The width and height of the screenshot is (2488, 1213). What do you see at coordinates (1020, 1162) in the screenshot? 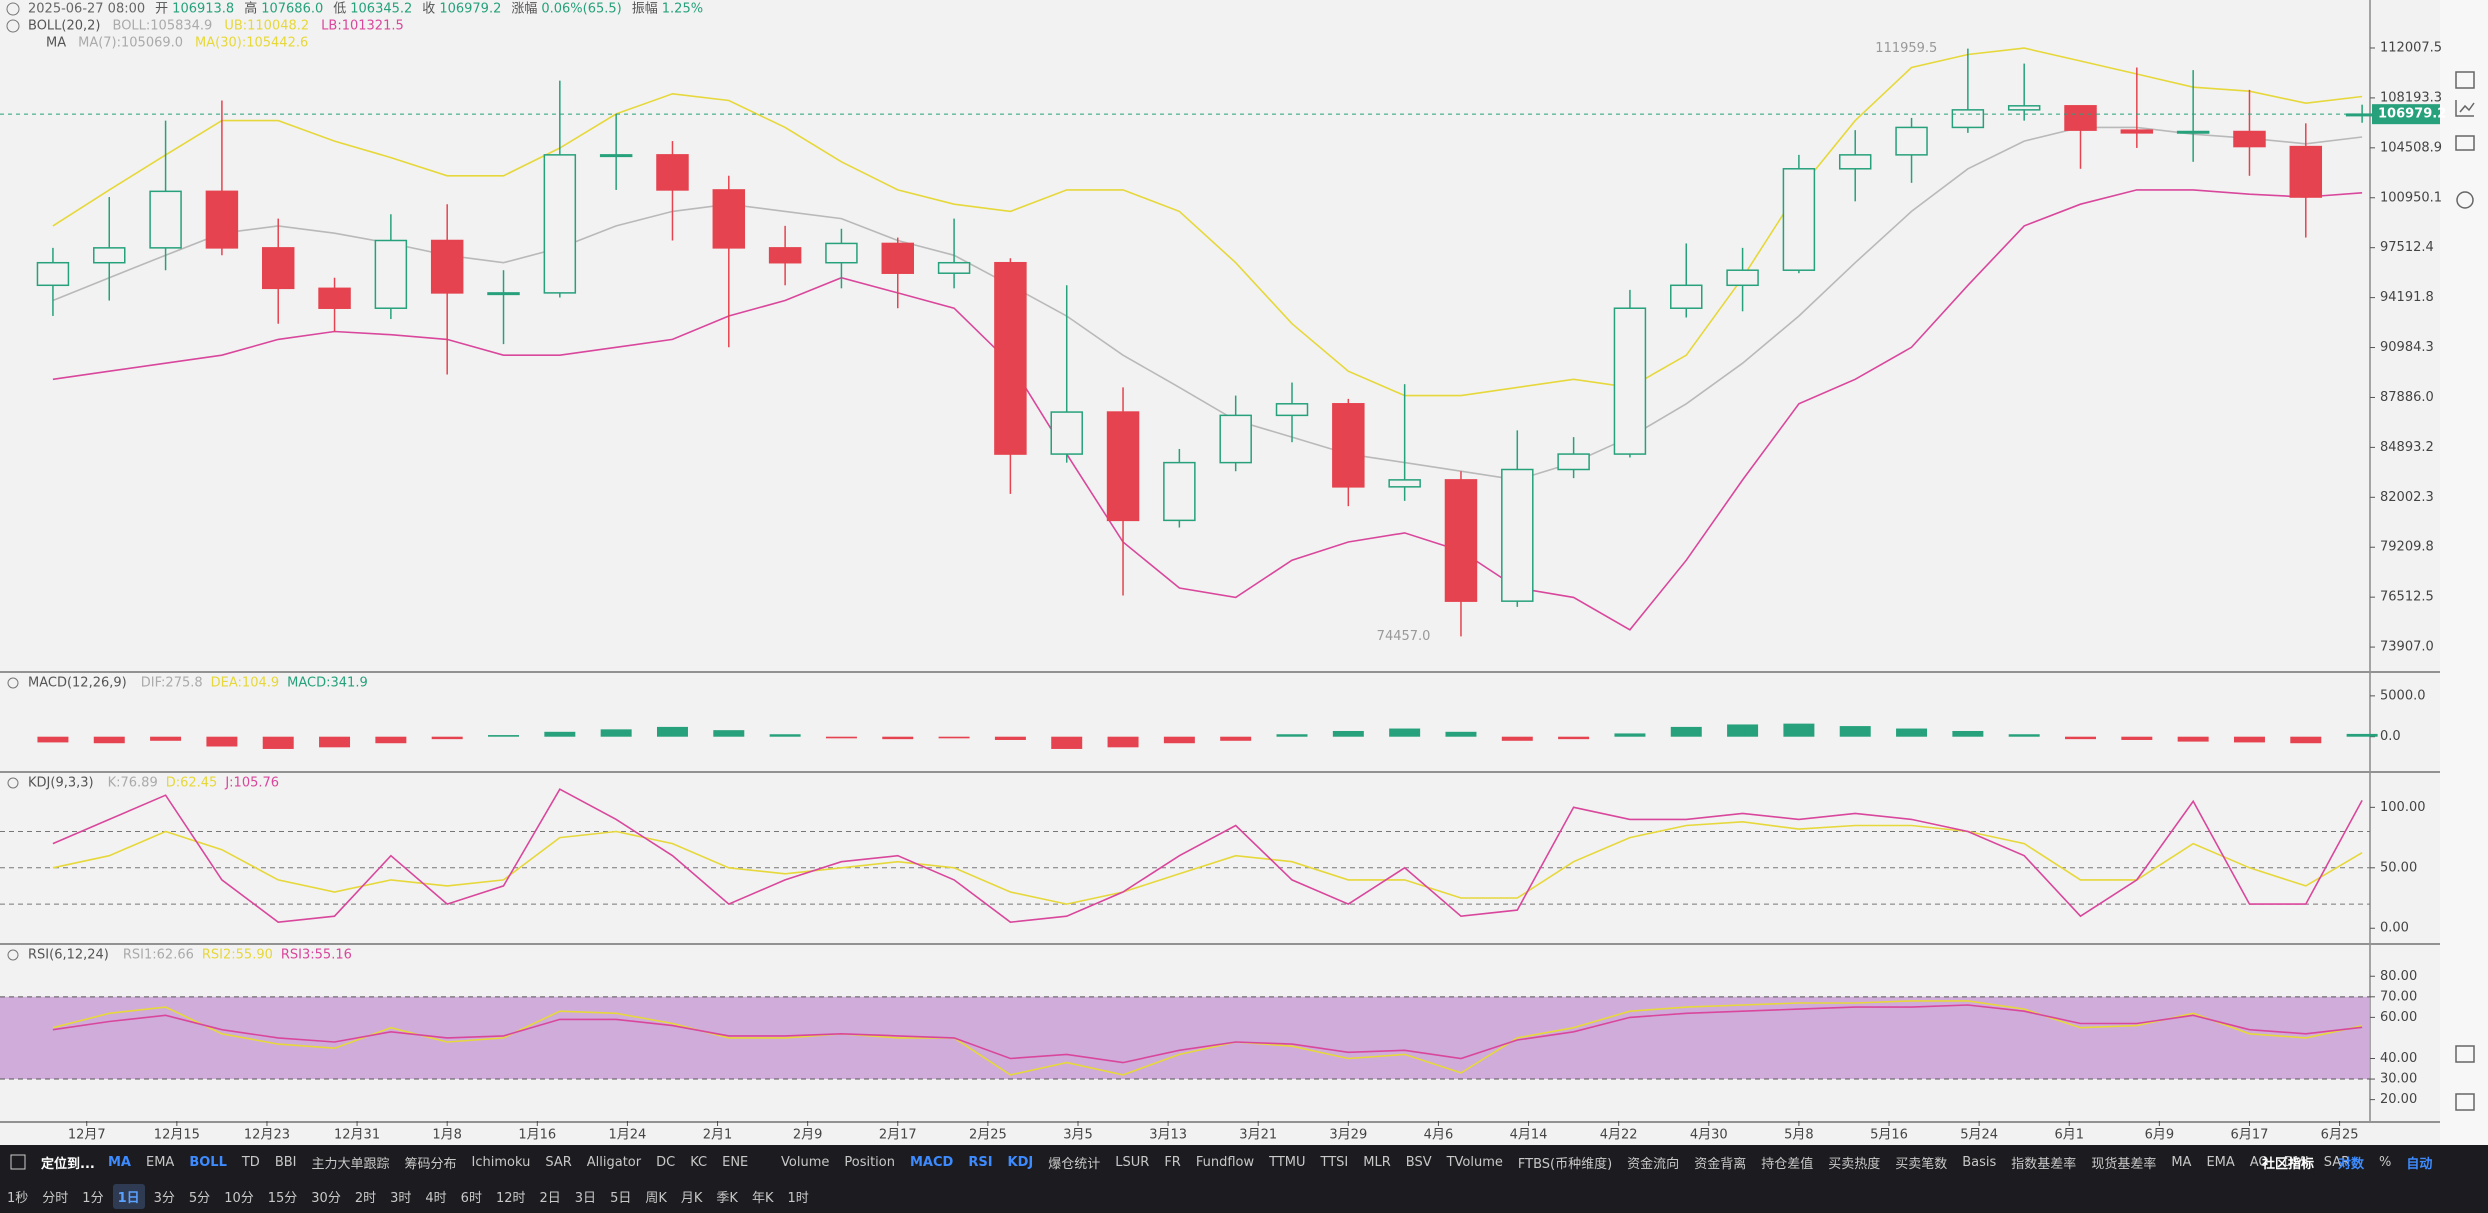
I see `toolbar-item: KDJ` at bounding box center [1020, 1162].